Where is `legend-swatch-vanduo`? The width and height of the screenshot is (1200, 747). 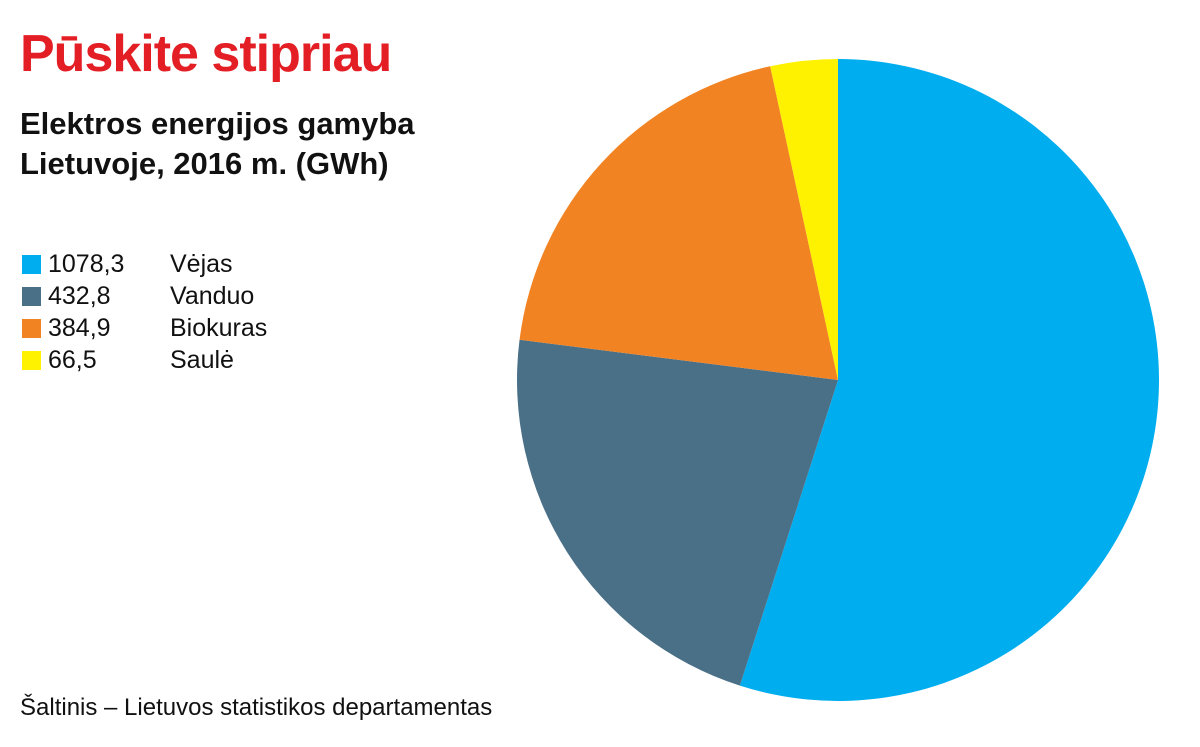 legend-swatch-vanduo is located at coordinates (31, 296).